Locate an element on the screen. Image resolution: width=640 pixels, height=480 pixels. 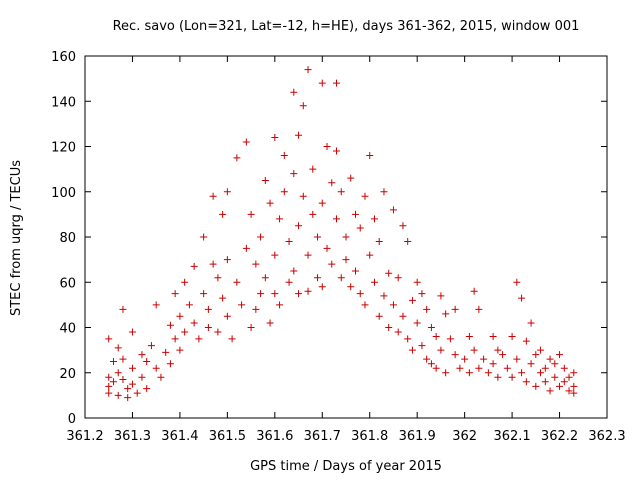
x-tick-label: 362.3 is located at coordinates (606, 436).